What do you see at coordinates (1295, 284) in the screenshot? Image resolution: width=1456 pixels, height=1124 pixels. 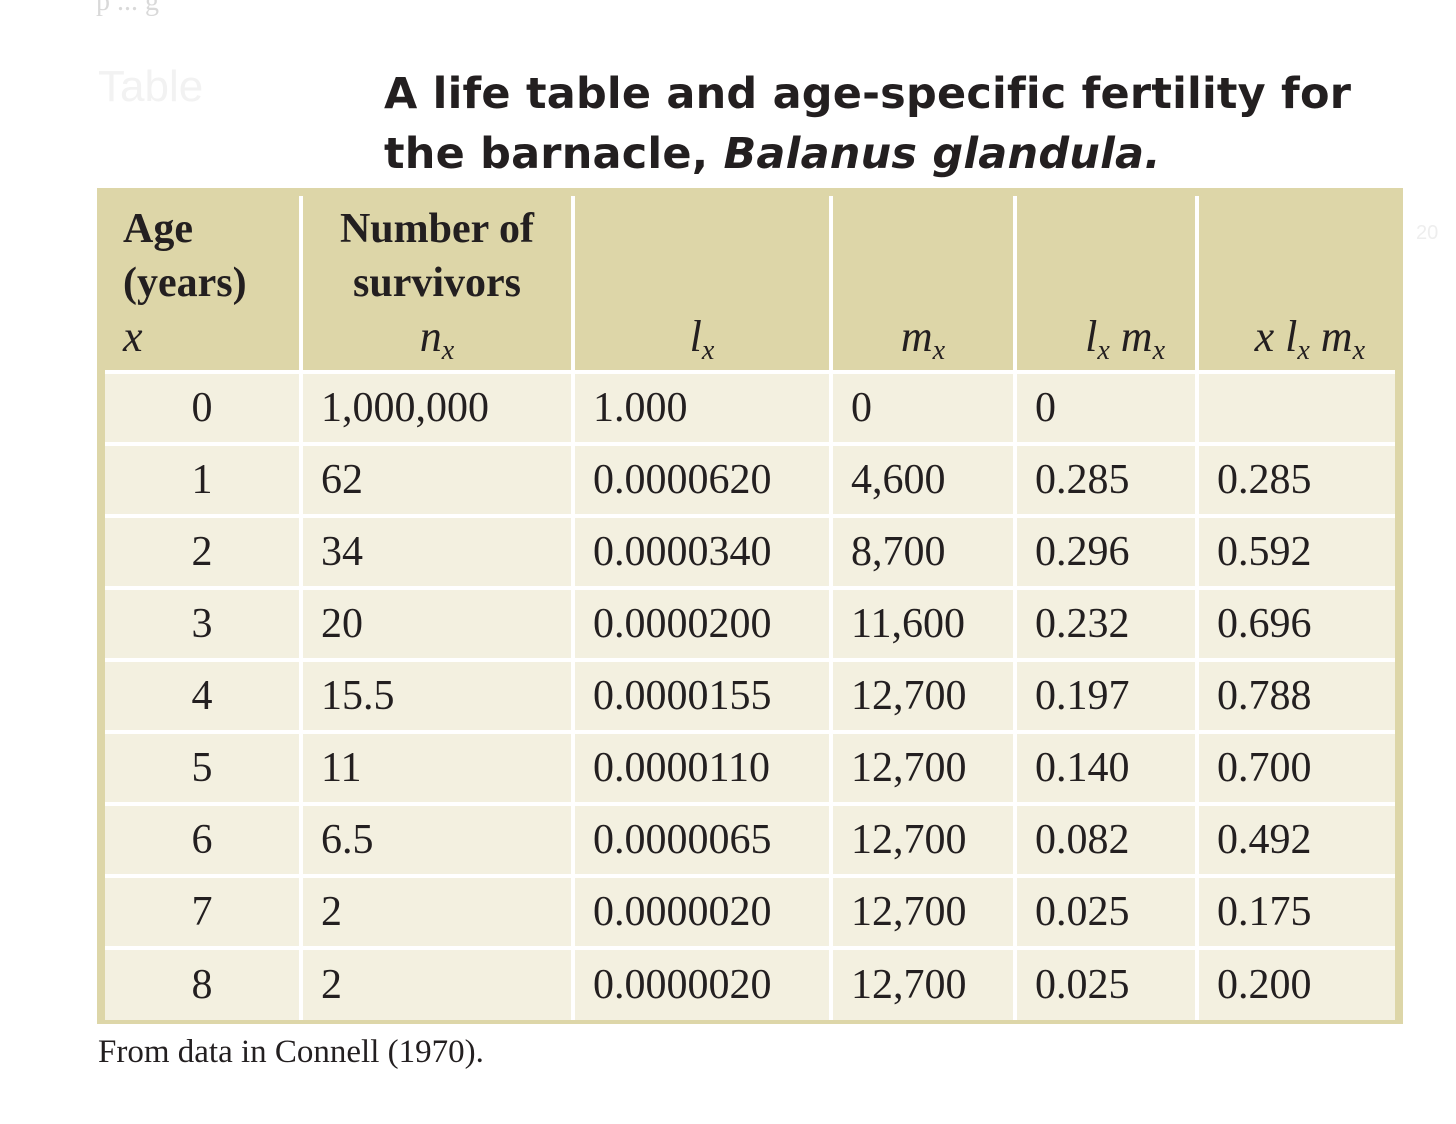 I see `header-xlxmx: x lx mx` at bounding box center [1295, 284].